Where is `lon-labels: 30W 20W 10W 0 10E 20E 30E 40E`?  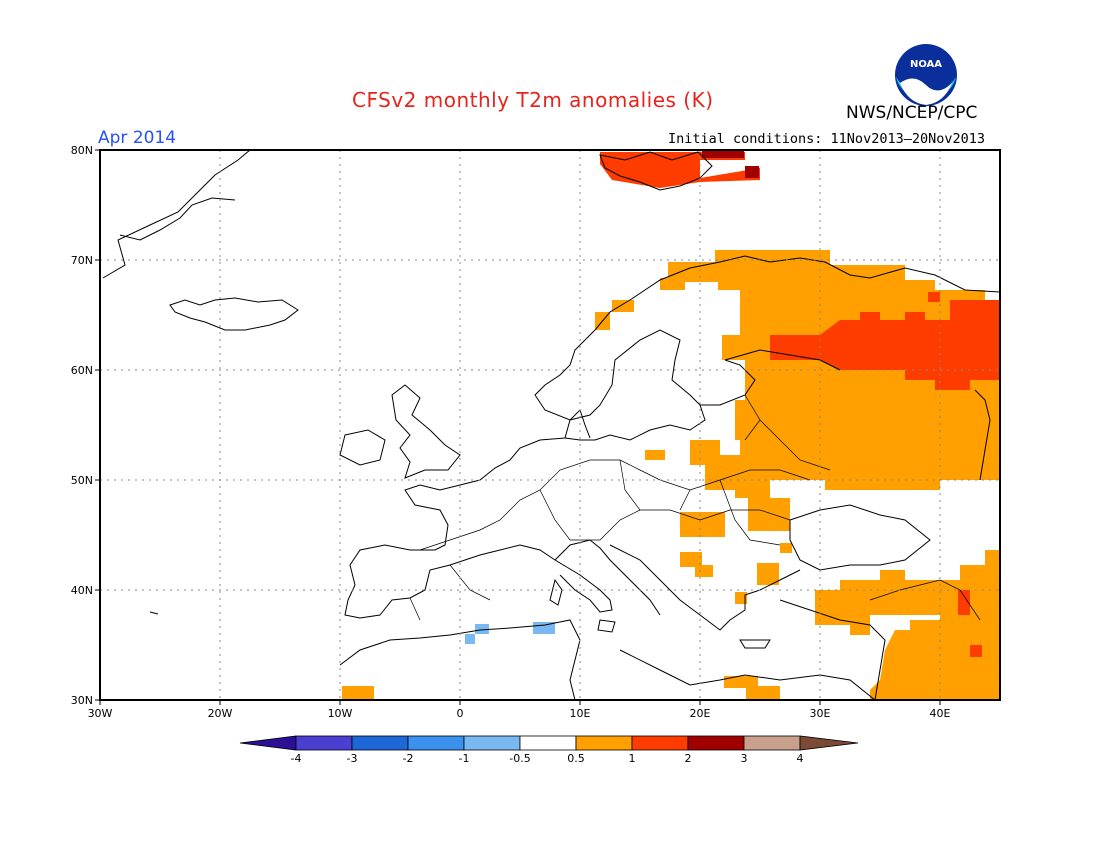 lon-labels: 30W 20W 10W 0 10E 20E 30E 40E is located at coordinates (519, 713).